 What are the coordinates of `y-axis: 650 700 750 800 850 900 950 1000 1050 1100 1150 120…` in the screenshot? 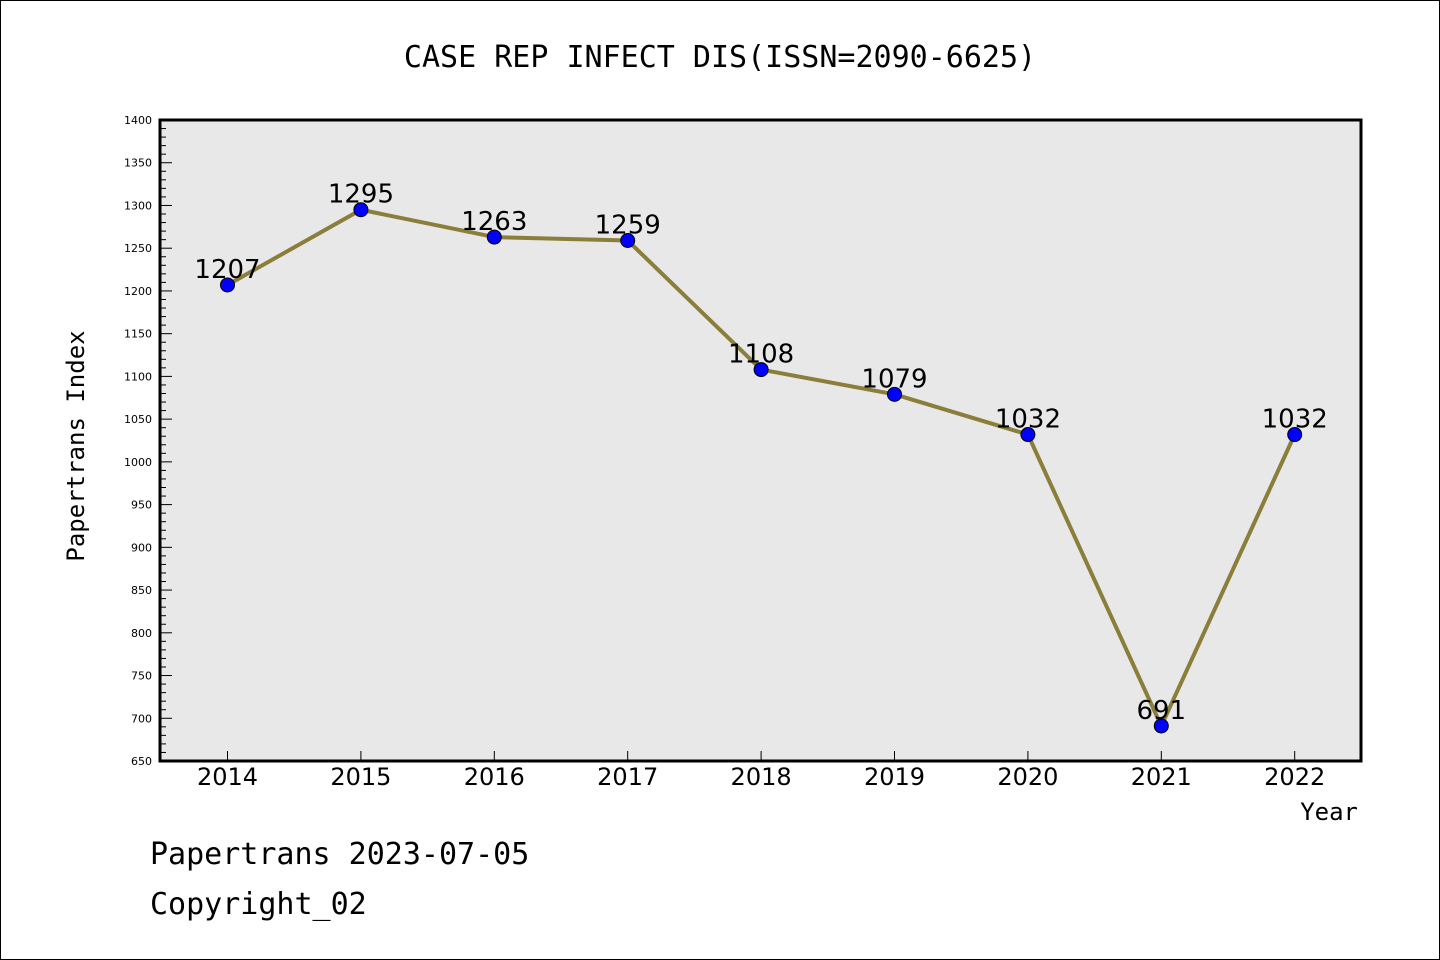 It's located at (148, 441).